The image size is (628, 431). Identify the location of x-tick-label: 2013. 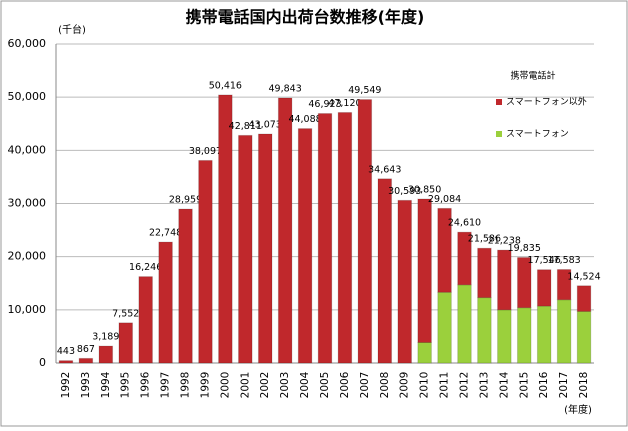
(484, 385).